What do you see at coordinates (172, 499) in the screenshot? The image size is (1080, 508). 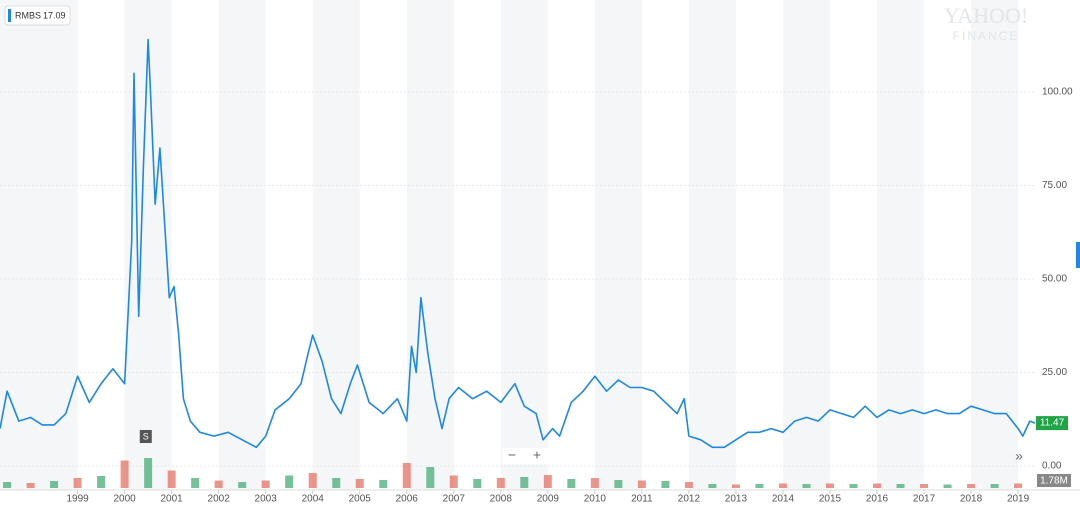 I see `x-tick-label: 2001` at bounding box center [172, 499].